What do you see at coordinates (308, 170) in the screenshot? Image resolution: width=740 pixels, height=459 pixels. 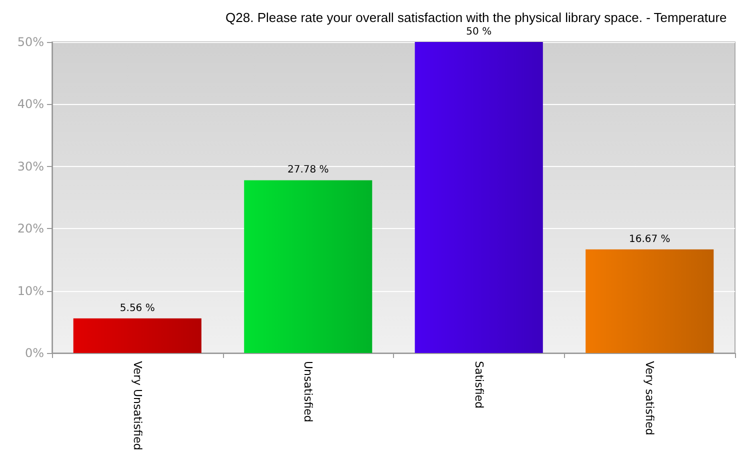 I see `data-label: 27.78 %` at bounding box center [308, 170].